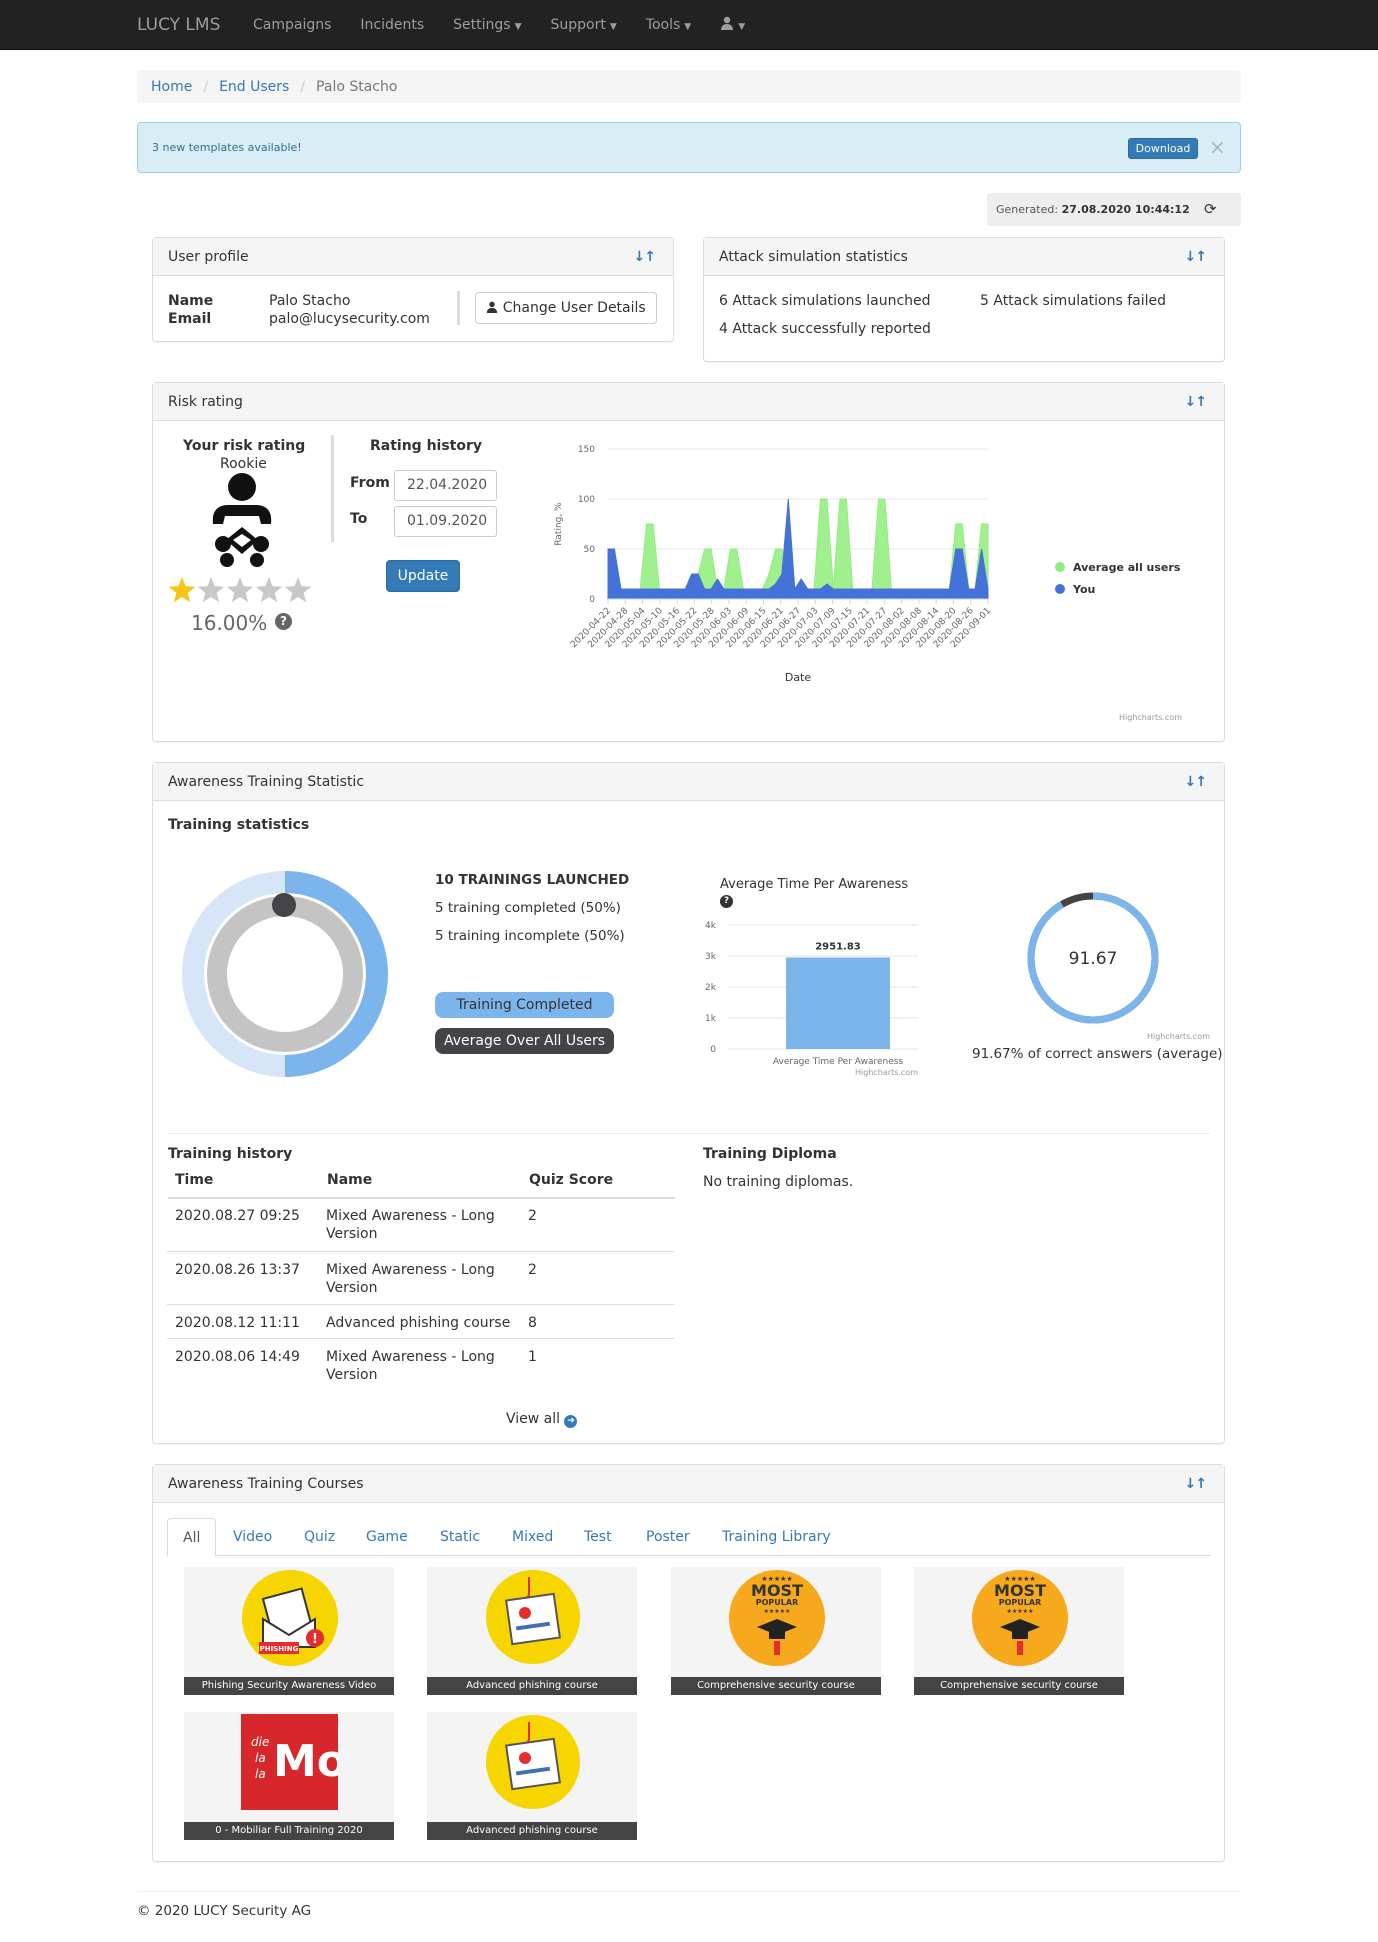 This screenshot has height=1942, width=1378. I want to click on gauge-caption: 91.67% of correct answers (average), so click(1097, 1054).